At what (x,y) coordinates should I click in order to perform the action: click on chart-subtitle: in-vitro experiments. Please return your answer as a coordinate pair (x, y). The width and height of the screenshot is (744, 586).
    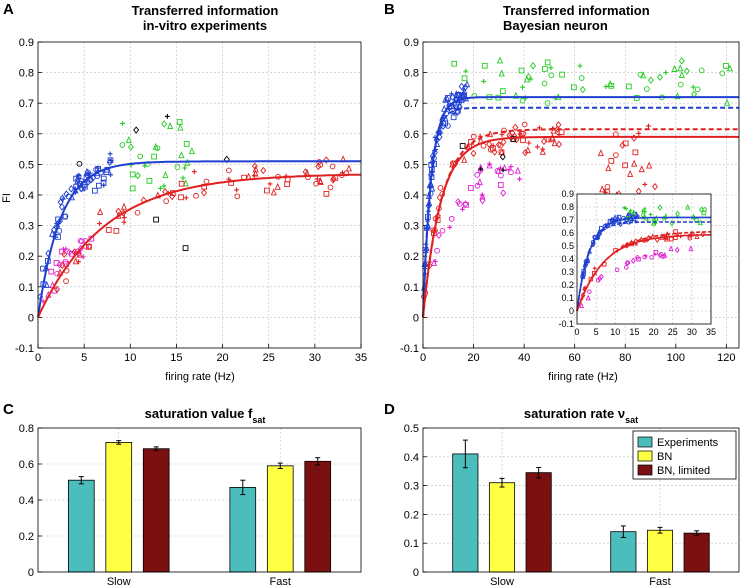
    Looking at the image, I should click on (205, 25).